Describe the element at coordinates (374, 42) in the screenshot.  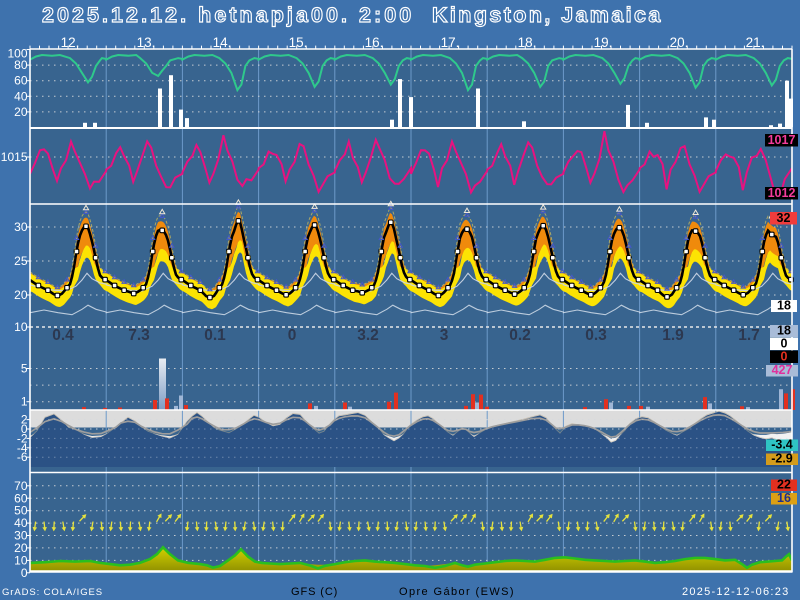
I see `svg-text: 16.` at that location.